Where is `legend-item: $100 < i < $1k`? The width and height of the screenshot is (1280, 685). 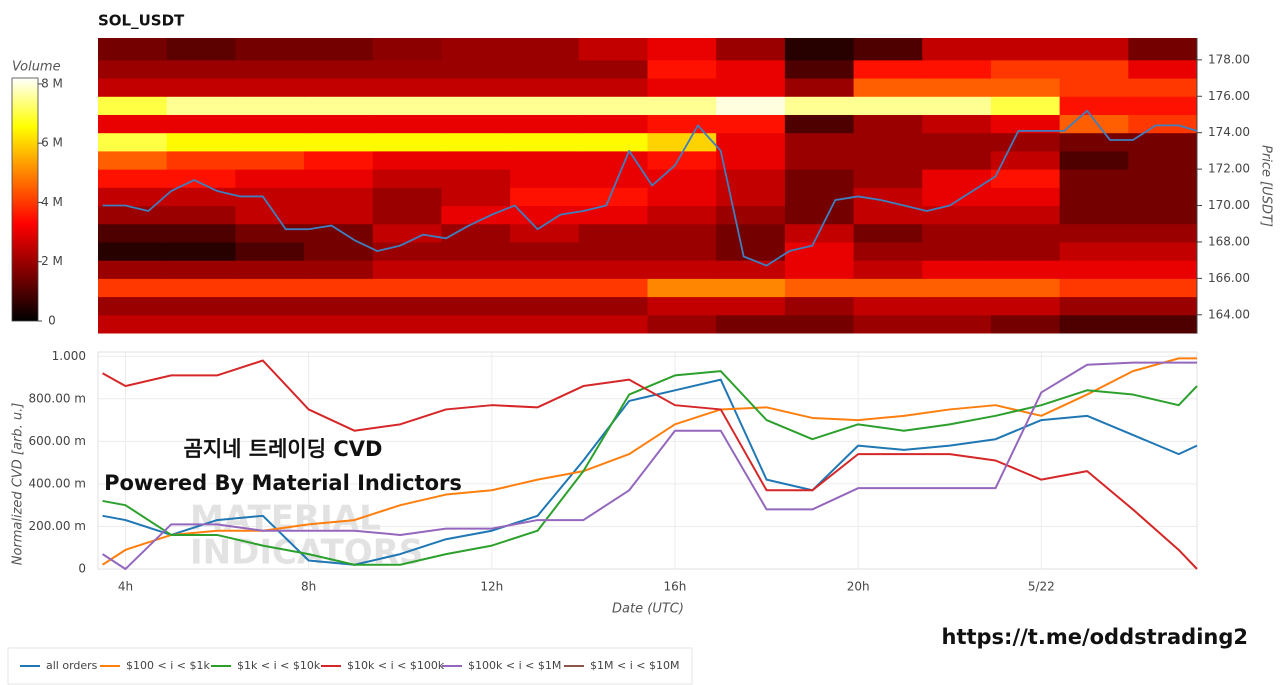 legend-item: $100 < i < $1k is located at coordinates (155, 665).